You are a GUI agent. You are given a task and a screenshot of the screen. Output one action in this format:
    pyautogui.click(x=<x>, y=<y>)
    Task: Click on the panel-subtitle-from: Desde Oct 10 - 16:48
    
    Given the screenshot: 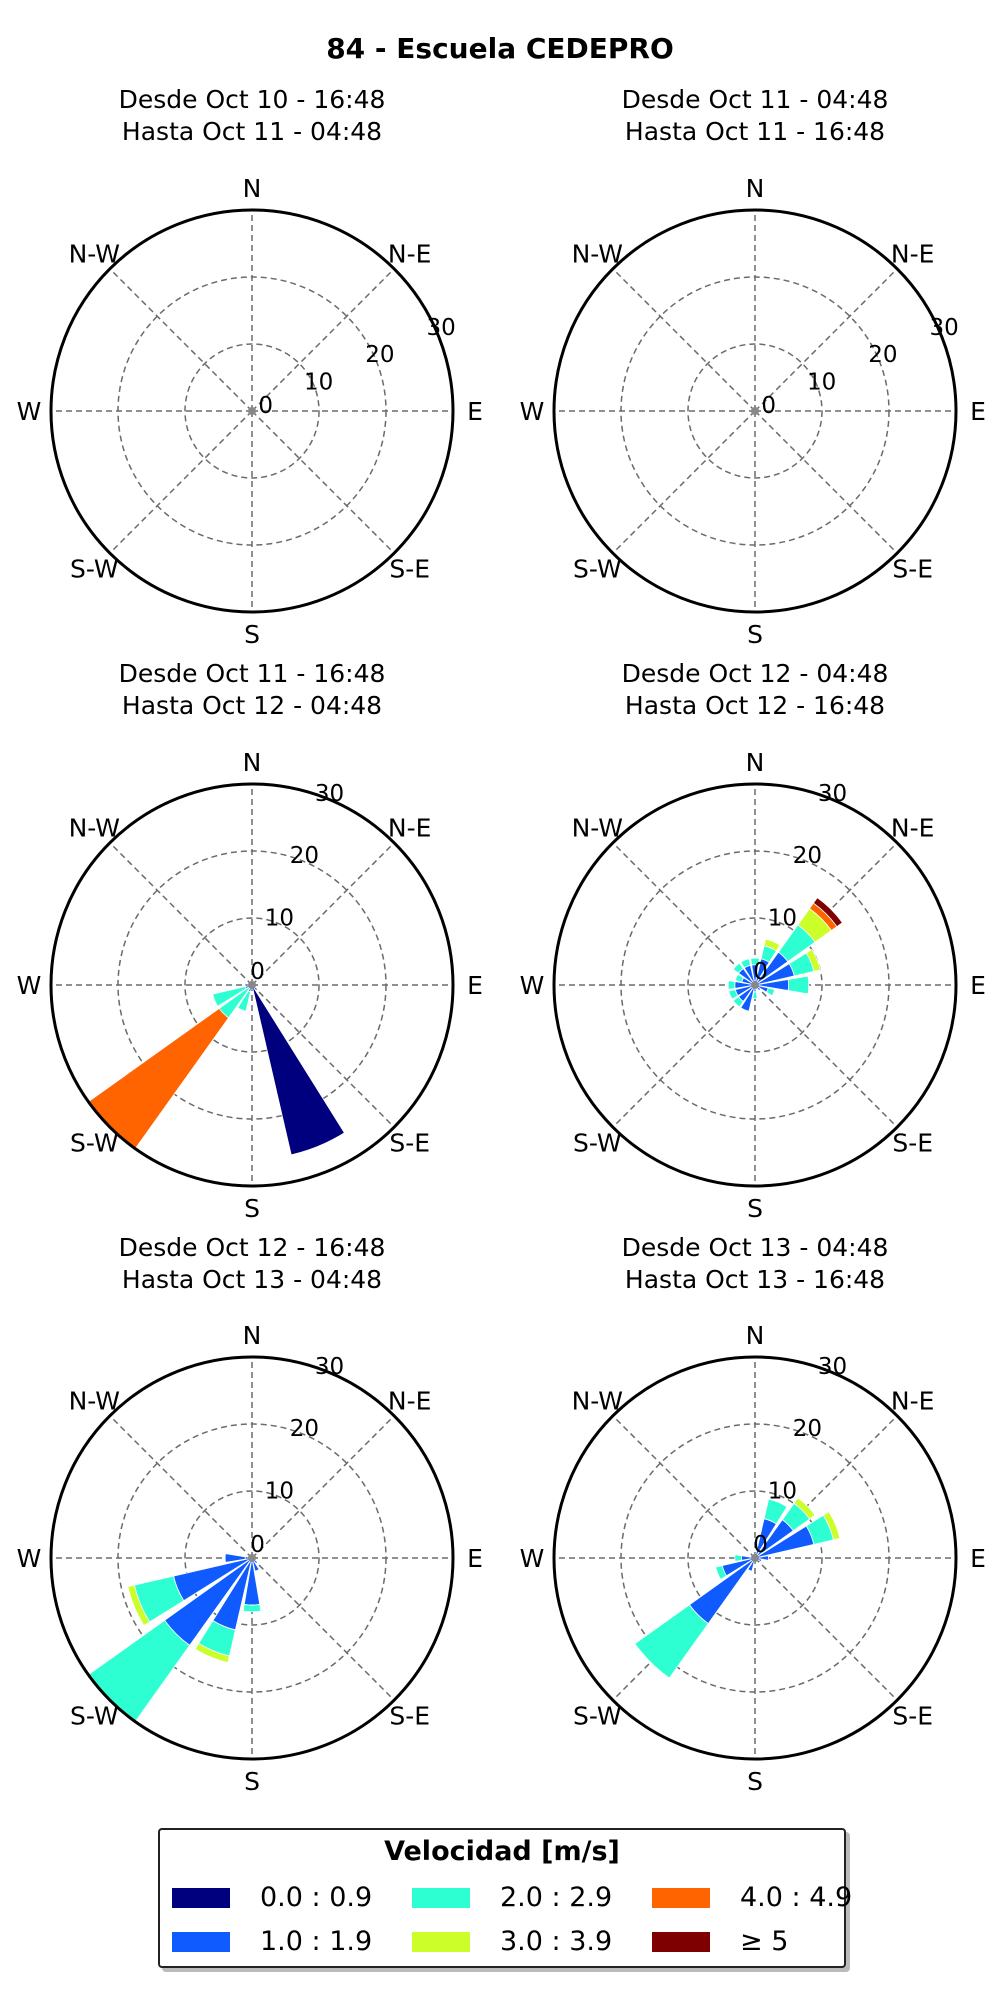 What is the action you would take?
    pyautogui.click(x=252, y=99)
    